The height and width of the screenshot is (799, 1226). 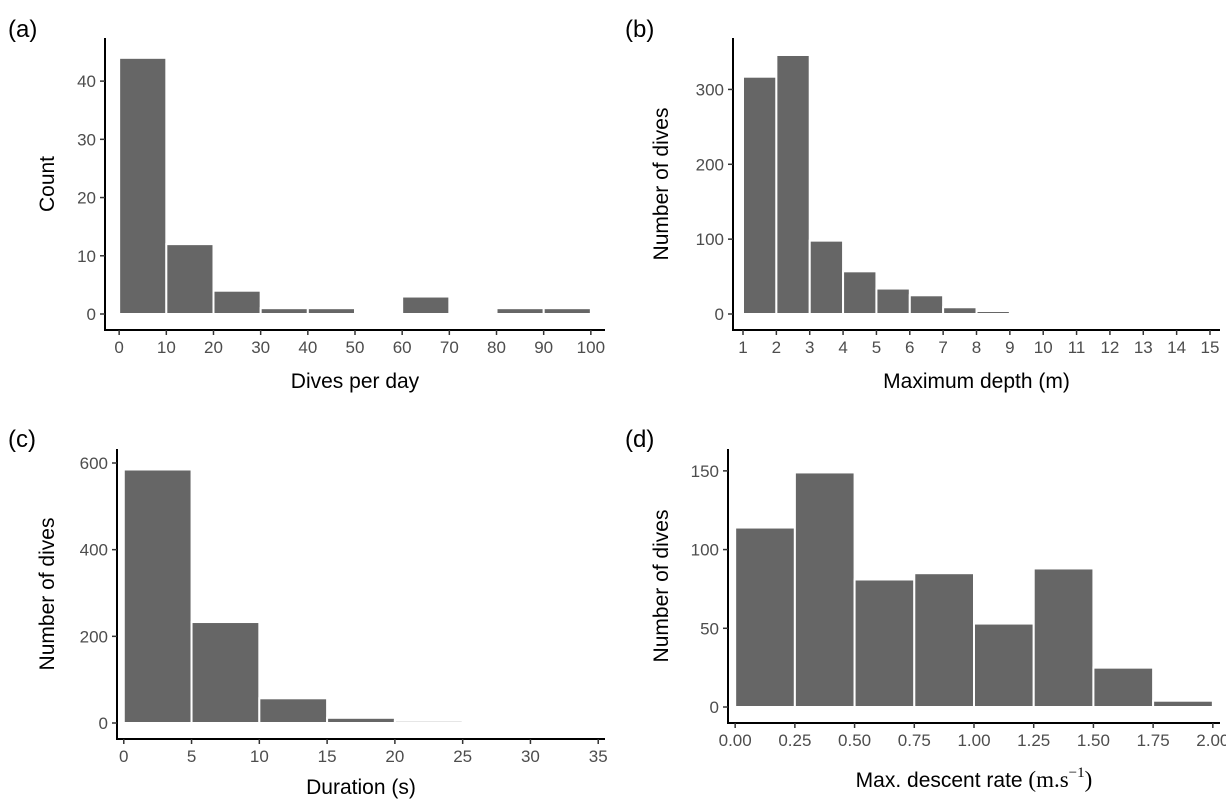 I want to click on x-tick-label: 25, so click(x=462, y=756).